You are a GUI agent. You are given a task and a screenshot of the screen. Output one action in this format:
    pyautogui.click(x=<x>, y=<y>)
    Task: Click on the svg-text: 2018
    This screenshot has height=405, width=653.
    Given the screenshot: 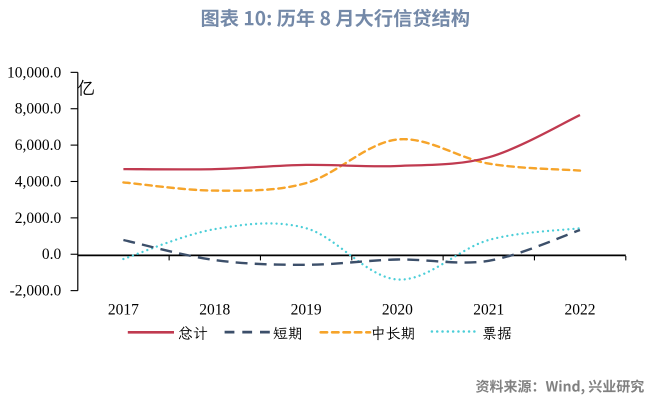 What is the action you would take?
    pyautogui.click(x=214, y=310)
    